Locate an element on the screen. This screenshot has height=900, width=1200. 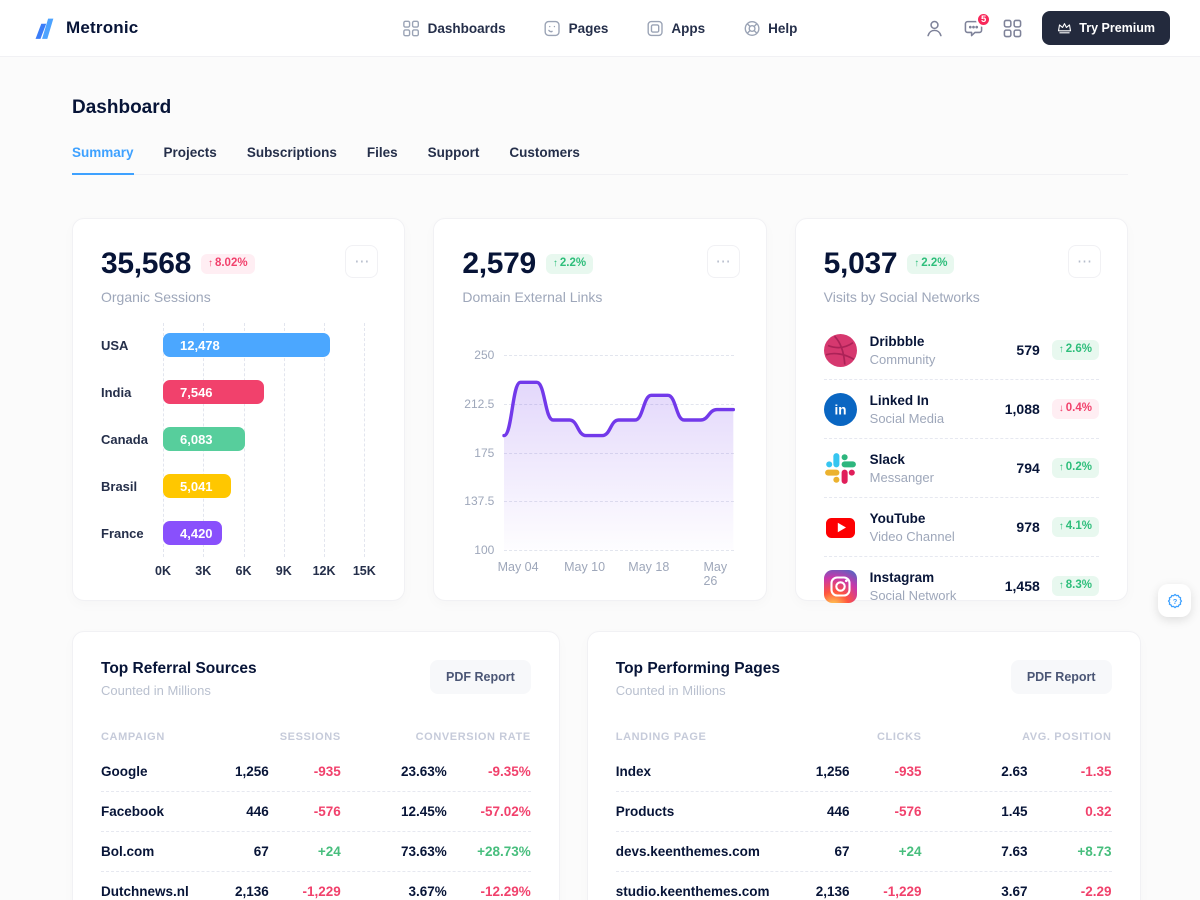
tab-subscriptions: Subscriptions is located at coordinates (291, 152).